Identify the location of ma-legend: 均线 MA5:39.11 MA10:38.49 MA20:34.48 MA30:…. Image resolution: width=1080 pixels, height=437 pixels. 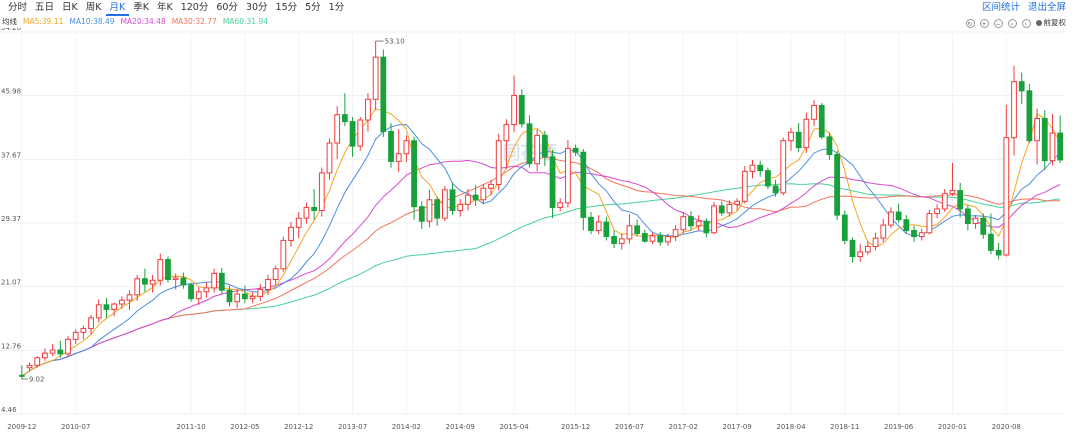
(135, 22).